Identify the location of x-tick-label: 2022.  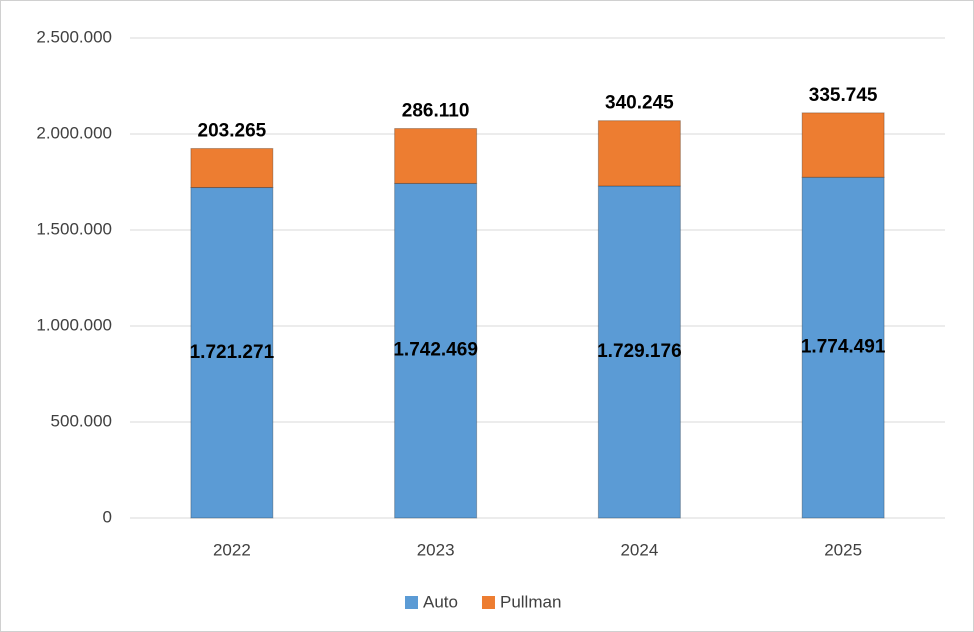
(232, 549).